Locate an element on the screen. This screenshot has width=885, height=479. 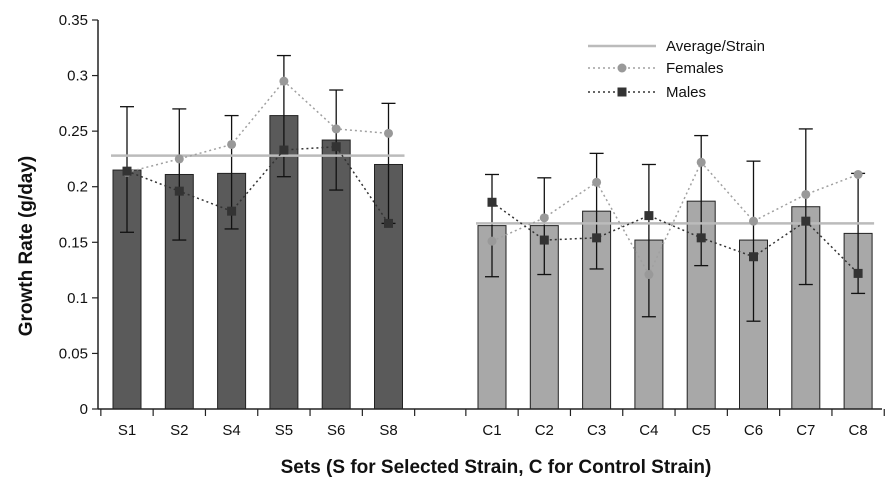
x-tick-label: S2 is located at coordinates (179, 430).